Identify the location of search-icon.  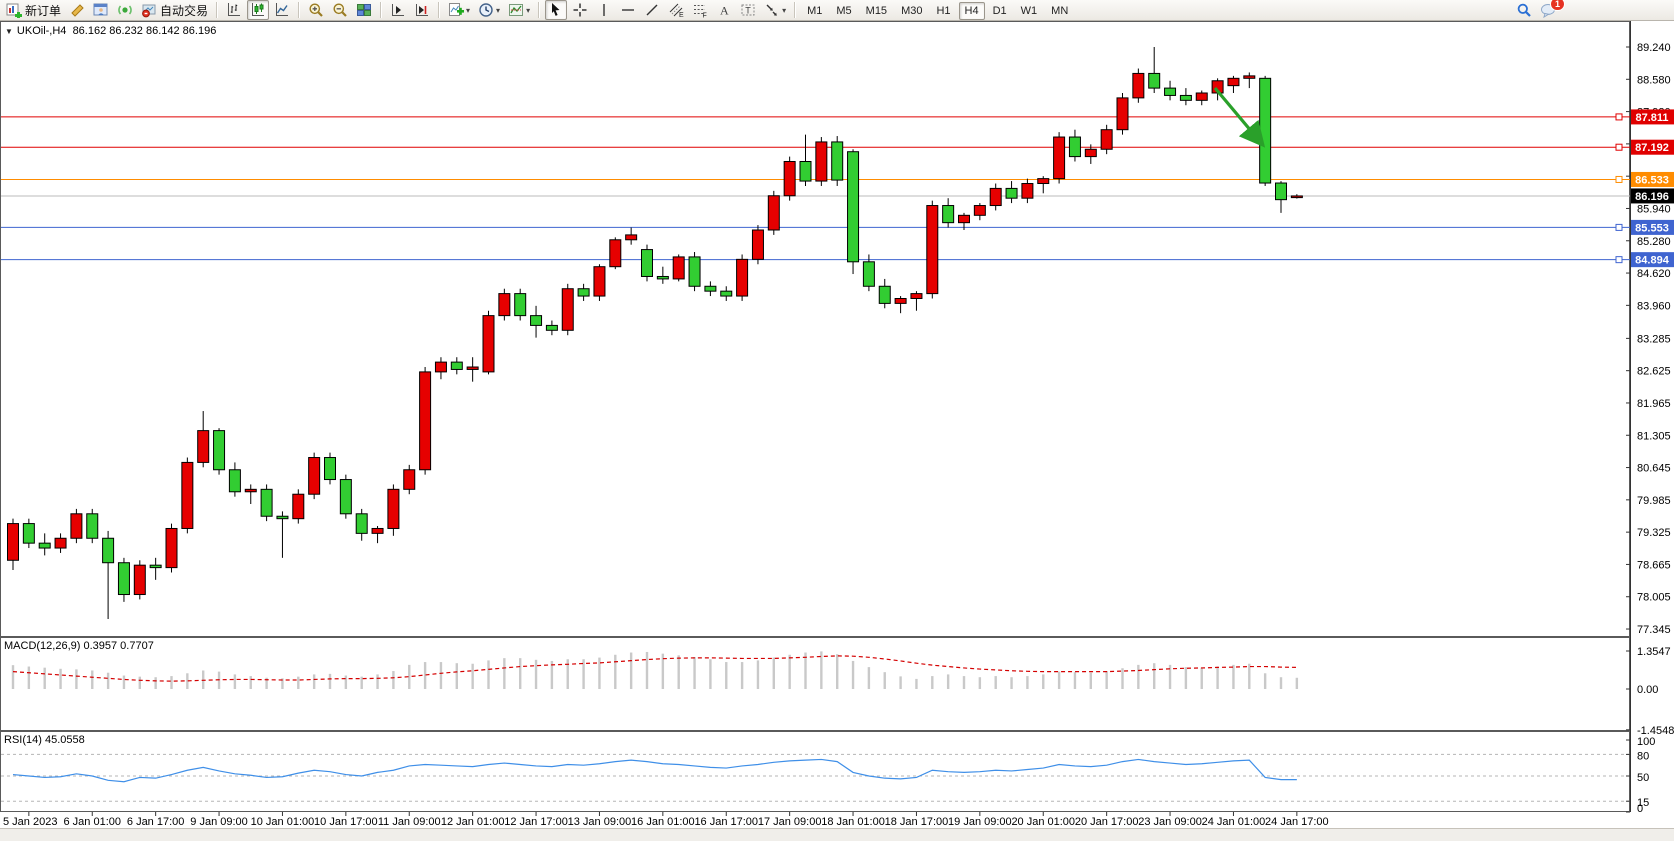
(1524, 10).